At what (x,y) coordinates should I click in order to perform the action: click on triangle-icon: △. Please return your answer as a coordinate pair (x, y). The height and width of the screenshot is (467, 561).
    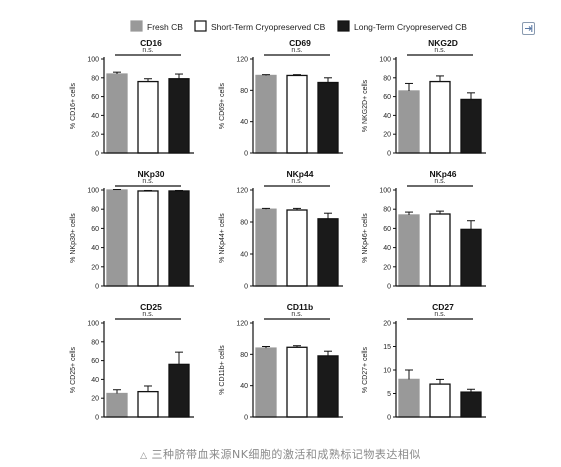
    Looking at the image, I should click on (144, 456).